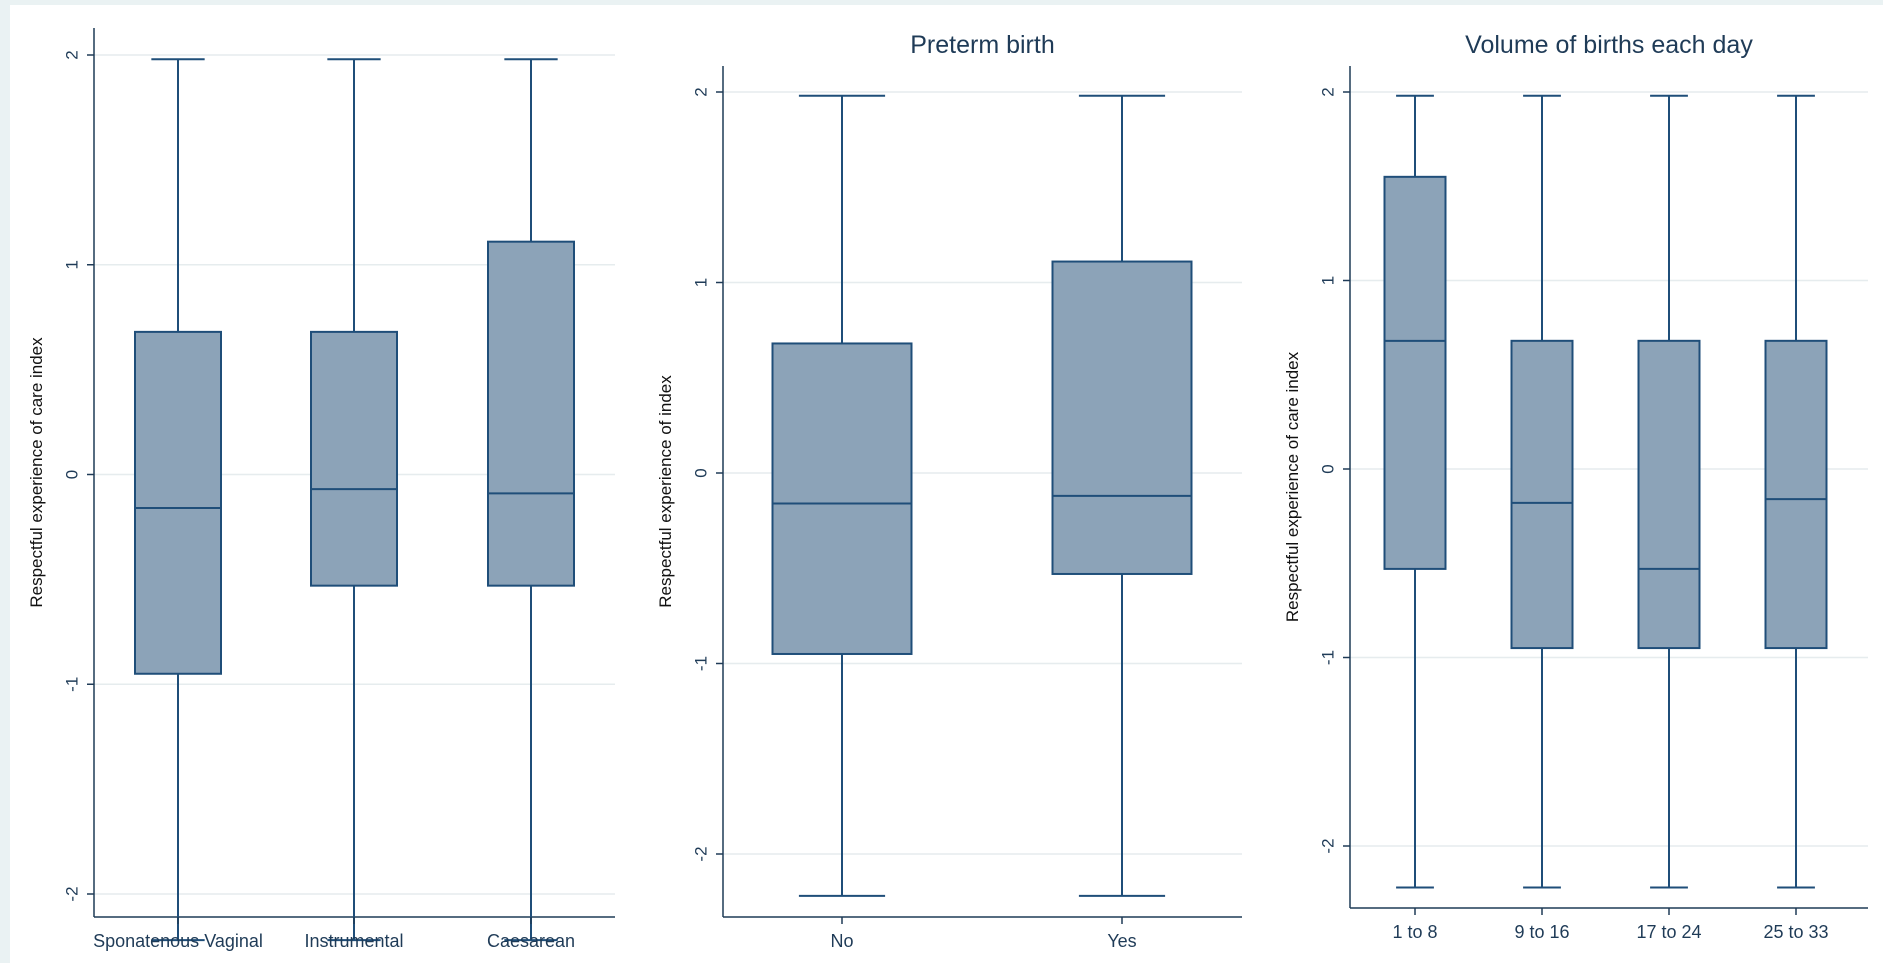  I want to click on panel2-y-axis-label: Respectful experience of index, so click(665, 491).